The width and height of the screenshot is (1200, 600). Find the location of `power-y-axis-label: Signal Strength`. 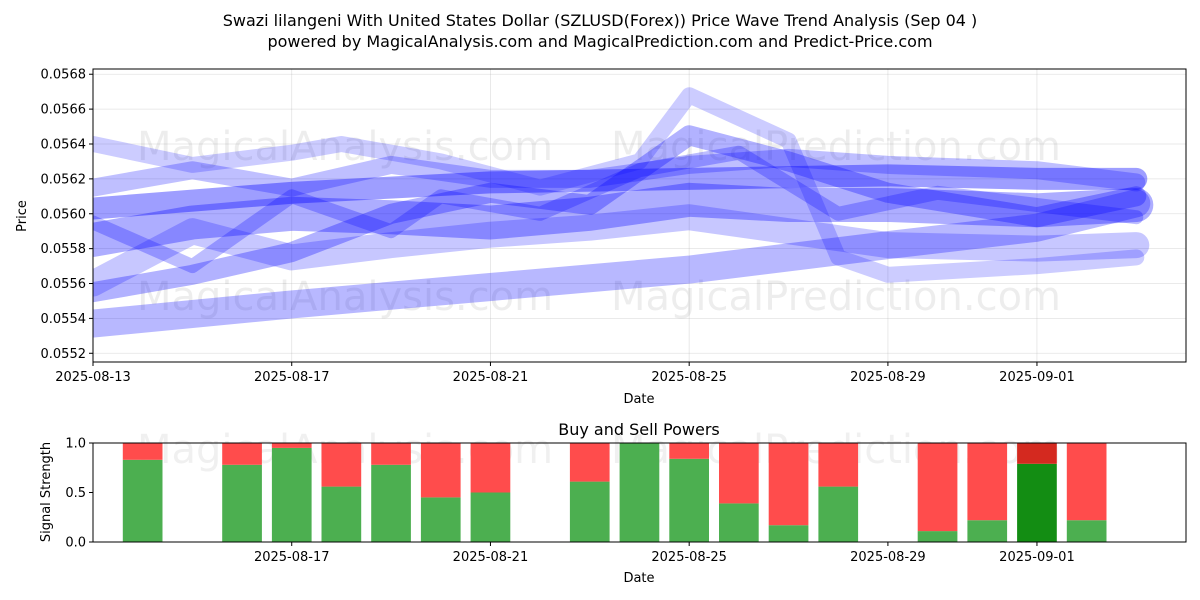

power-y-axis-label: Signal Strength is located at coordinates (46, 492).